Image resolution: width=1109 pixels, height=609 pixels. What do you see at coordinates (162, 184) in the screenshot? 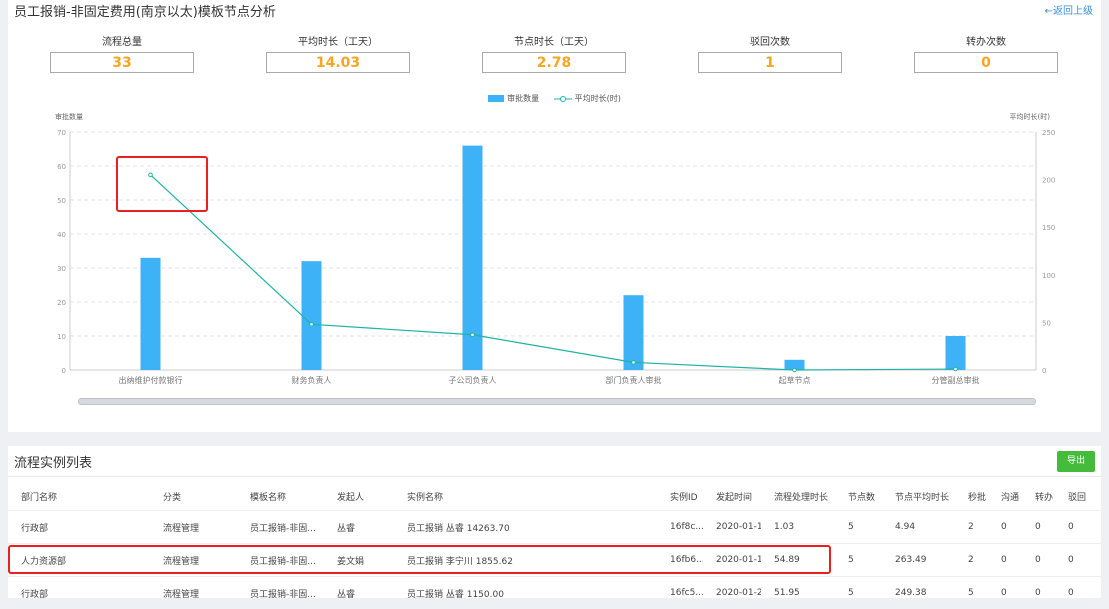
I see `annotation-highlight-chart` at bounding box center [162, 184].